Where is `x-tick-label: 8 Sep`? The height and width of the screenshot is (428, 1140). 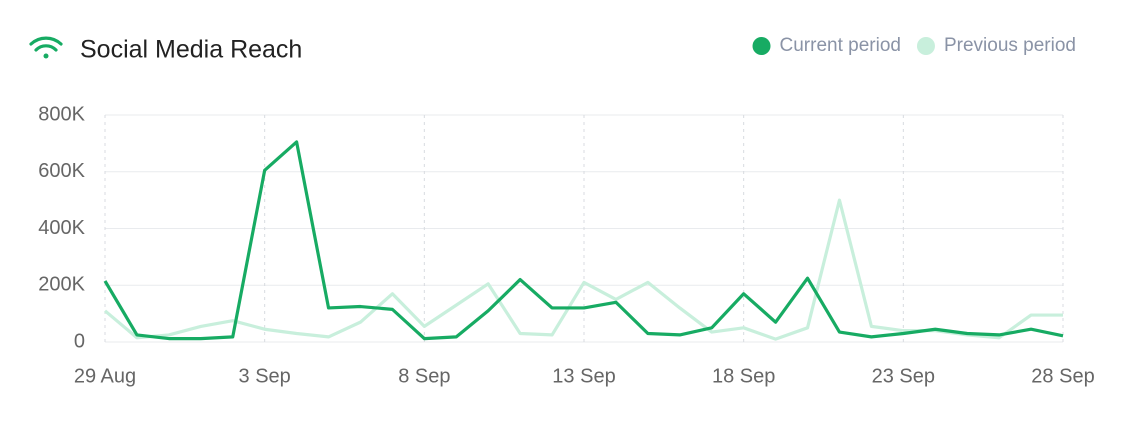 x-tick-label: 8 Sep is located at coordinates (424, 376).